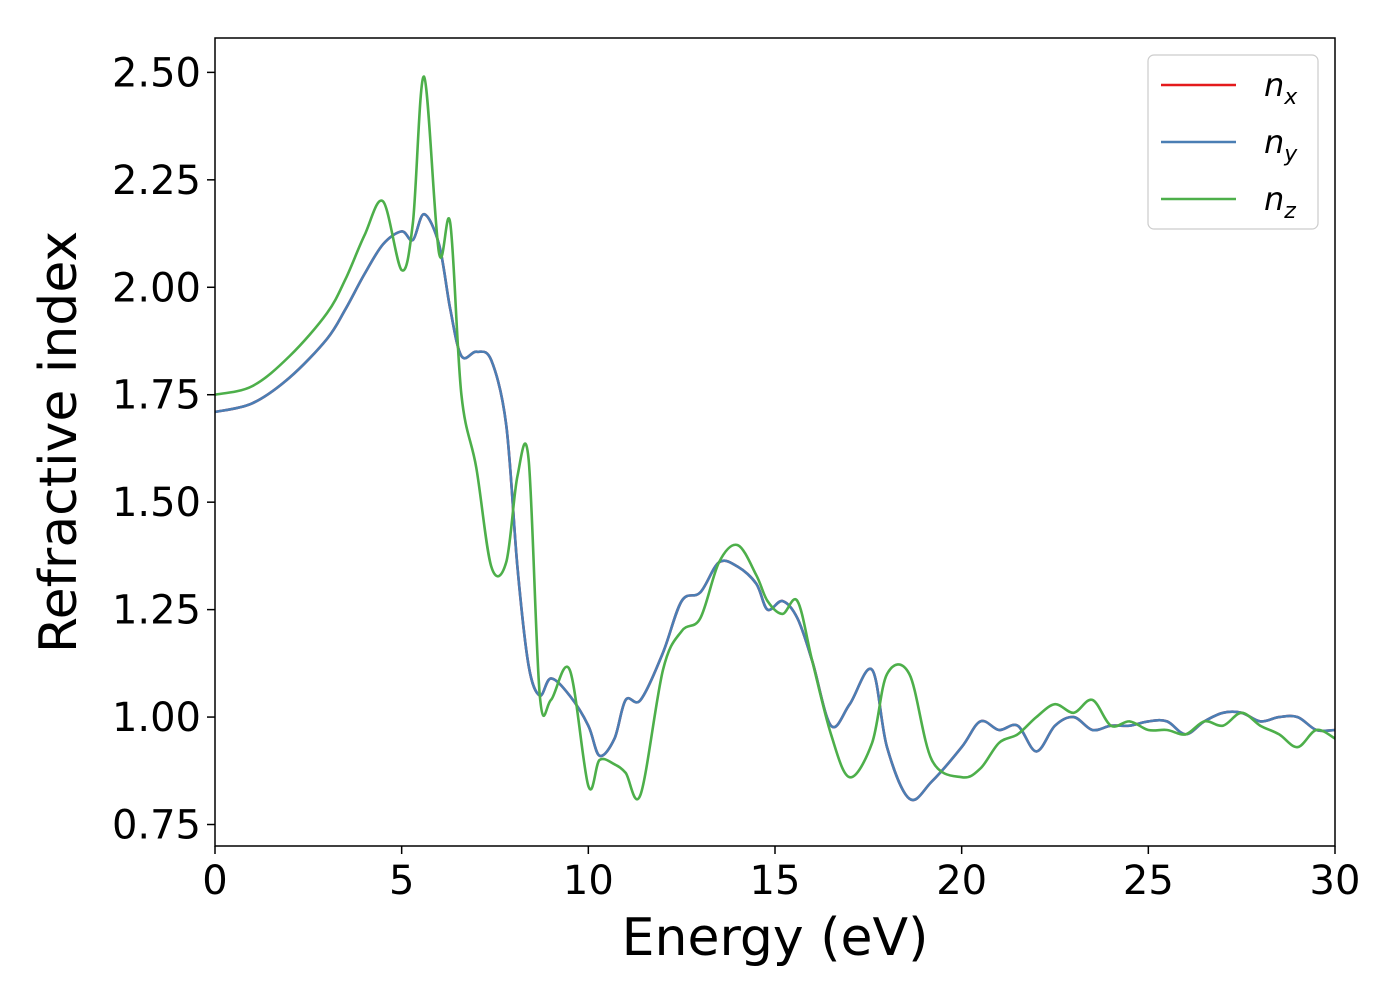 The width and height of the screenshot is (1400, 1000). Describe the element at coordinates (156, 396) in the screenshot. I see `y-tick-label: 1.75` at that location.